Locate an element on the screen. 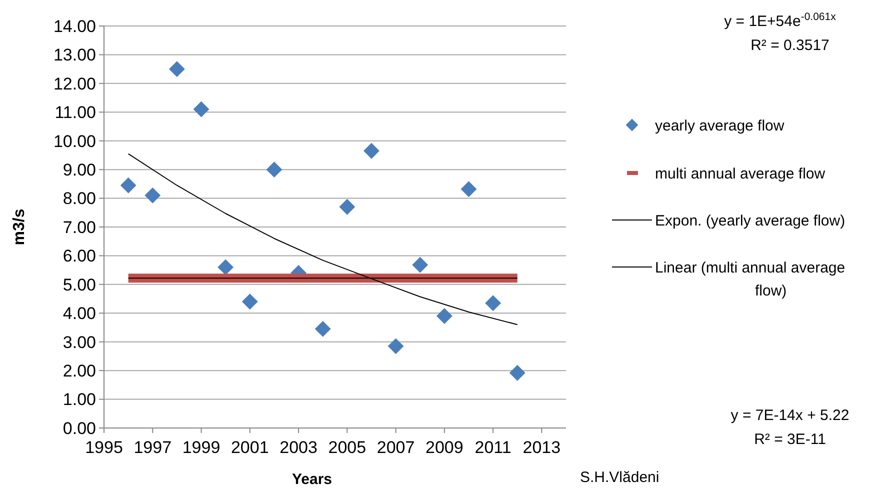 This screenshot has width=885, height=490. y-tick-label: 2.00 is located at coordinates (79, 371).